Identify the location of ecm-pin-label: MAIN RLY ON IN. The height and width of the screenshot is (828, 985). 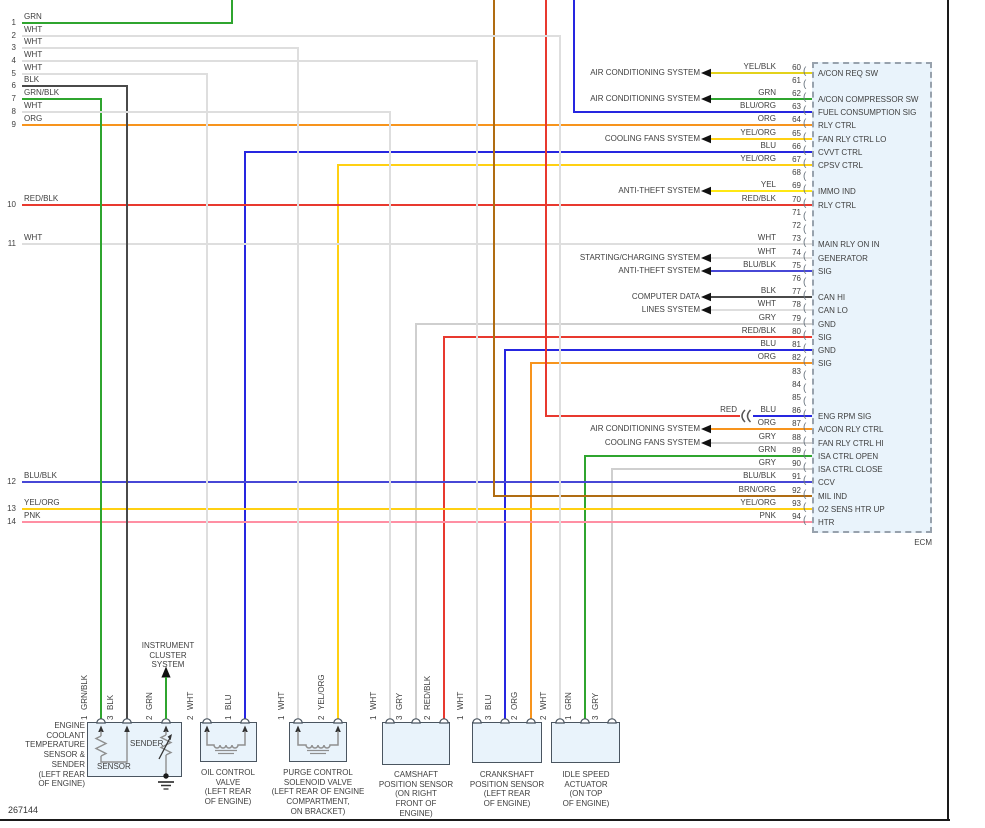
(849, 244).